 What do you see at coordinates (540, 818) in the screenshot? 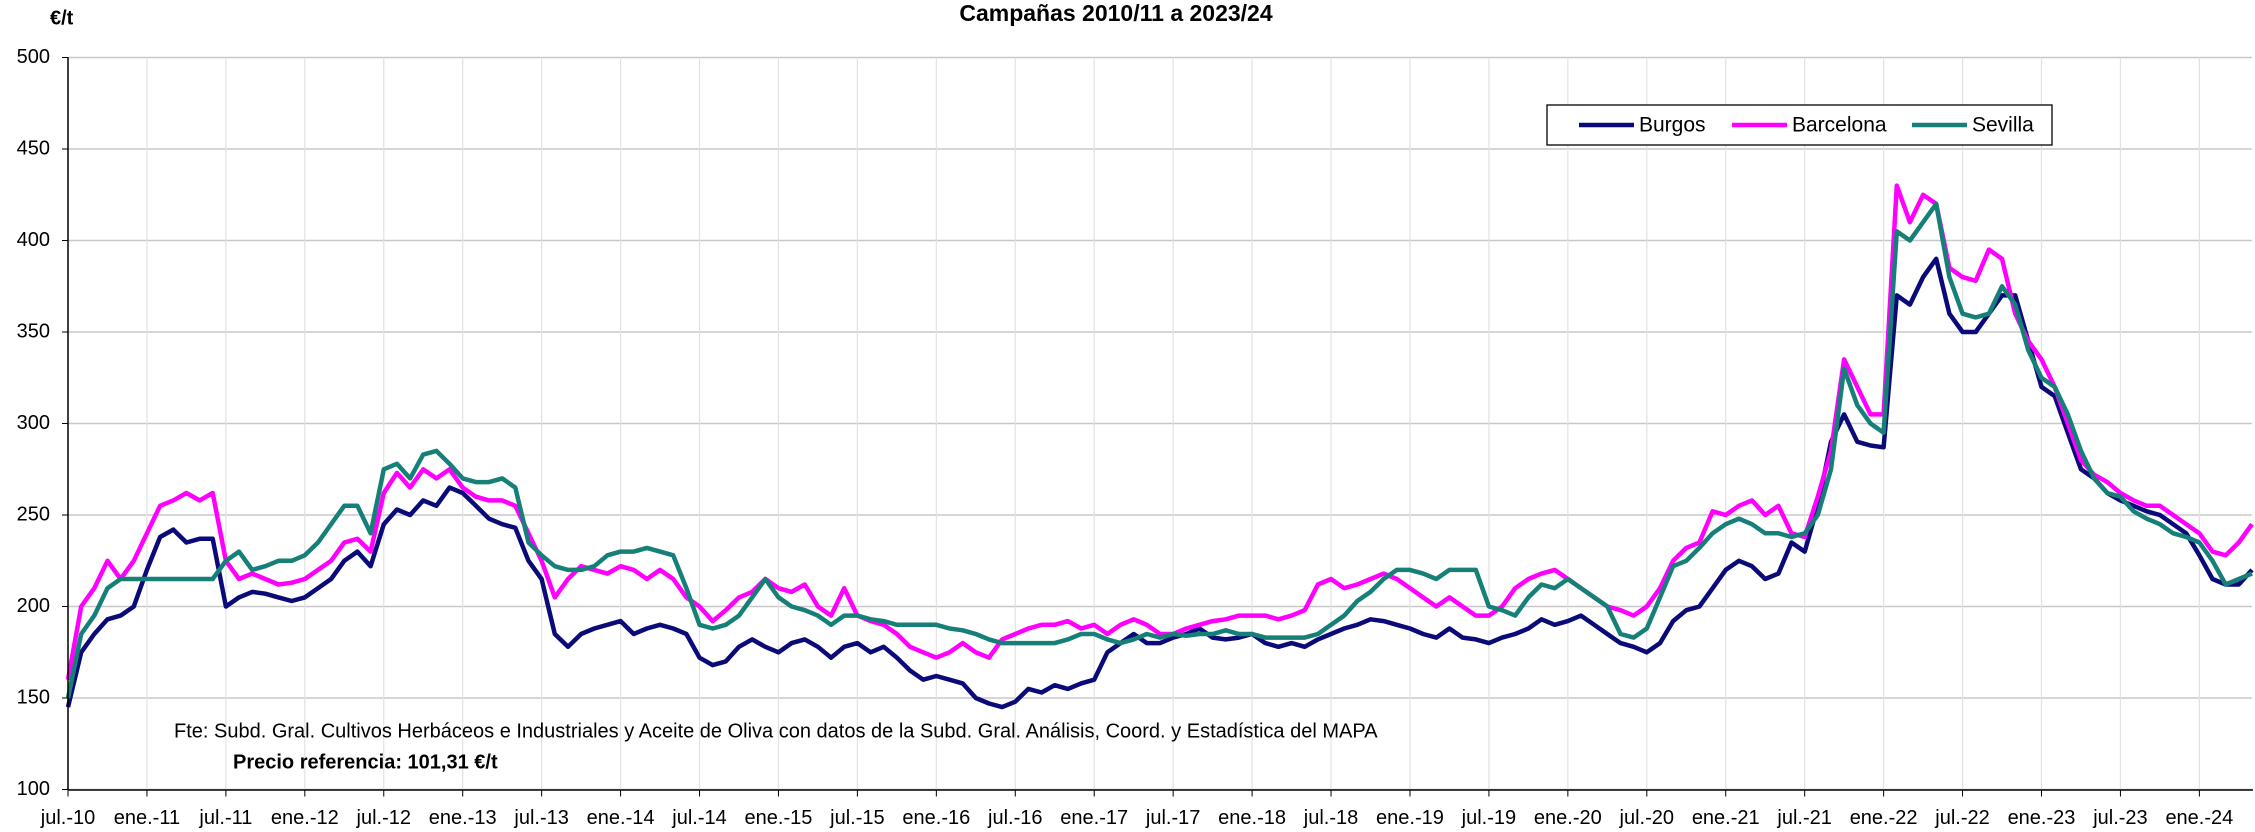
I see `x-tick-label: jul.-13` at bounding box center [540, 818].